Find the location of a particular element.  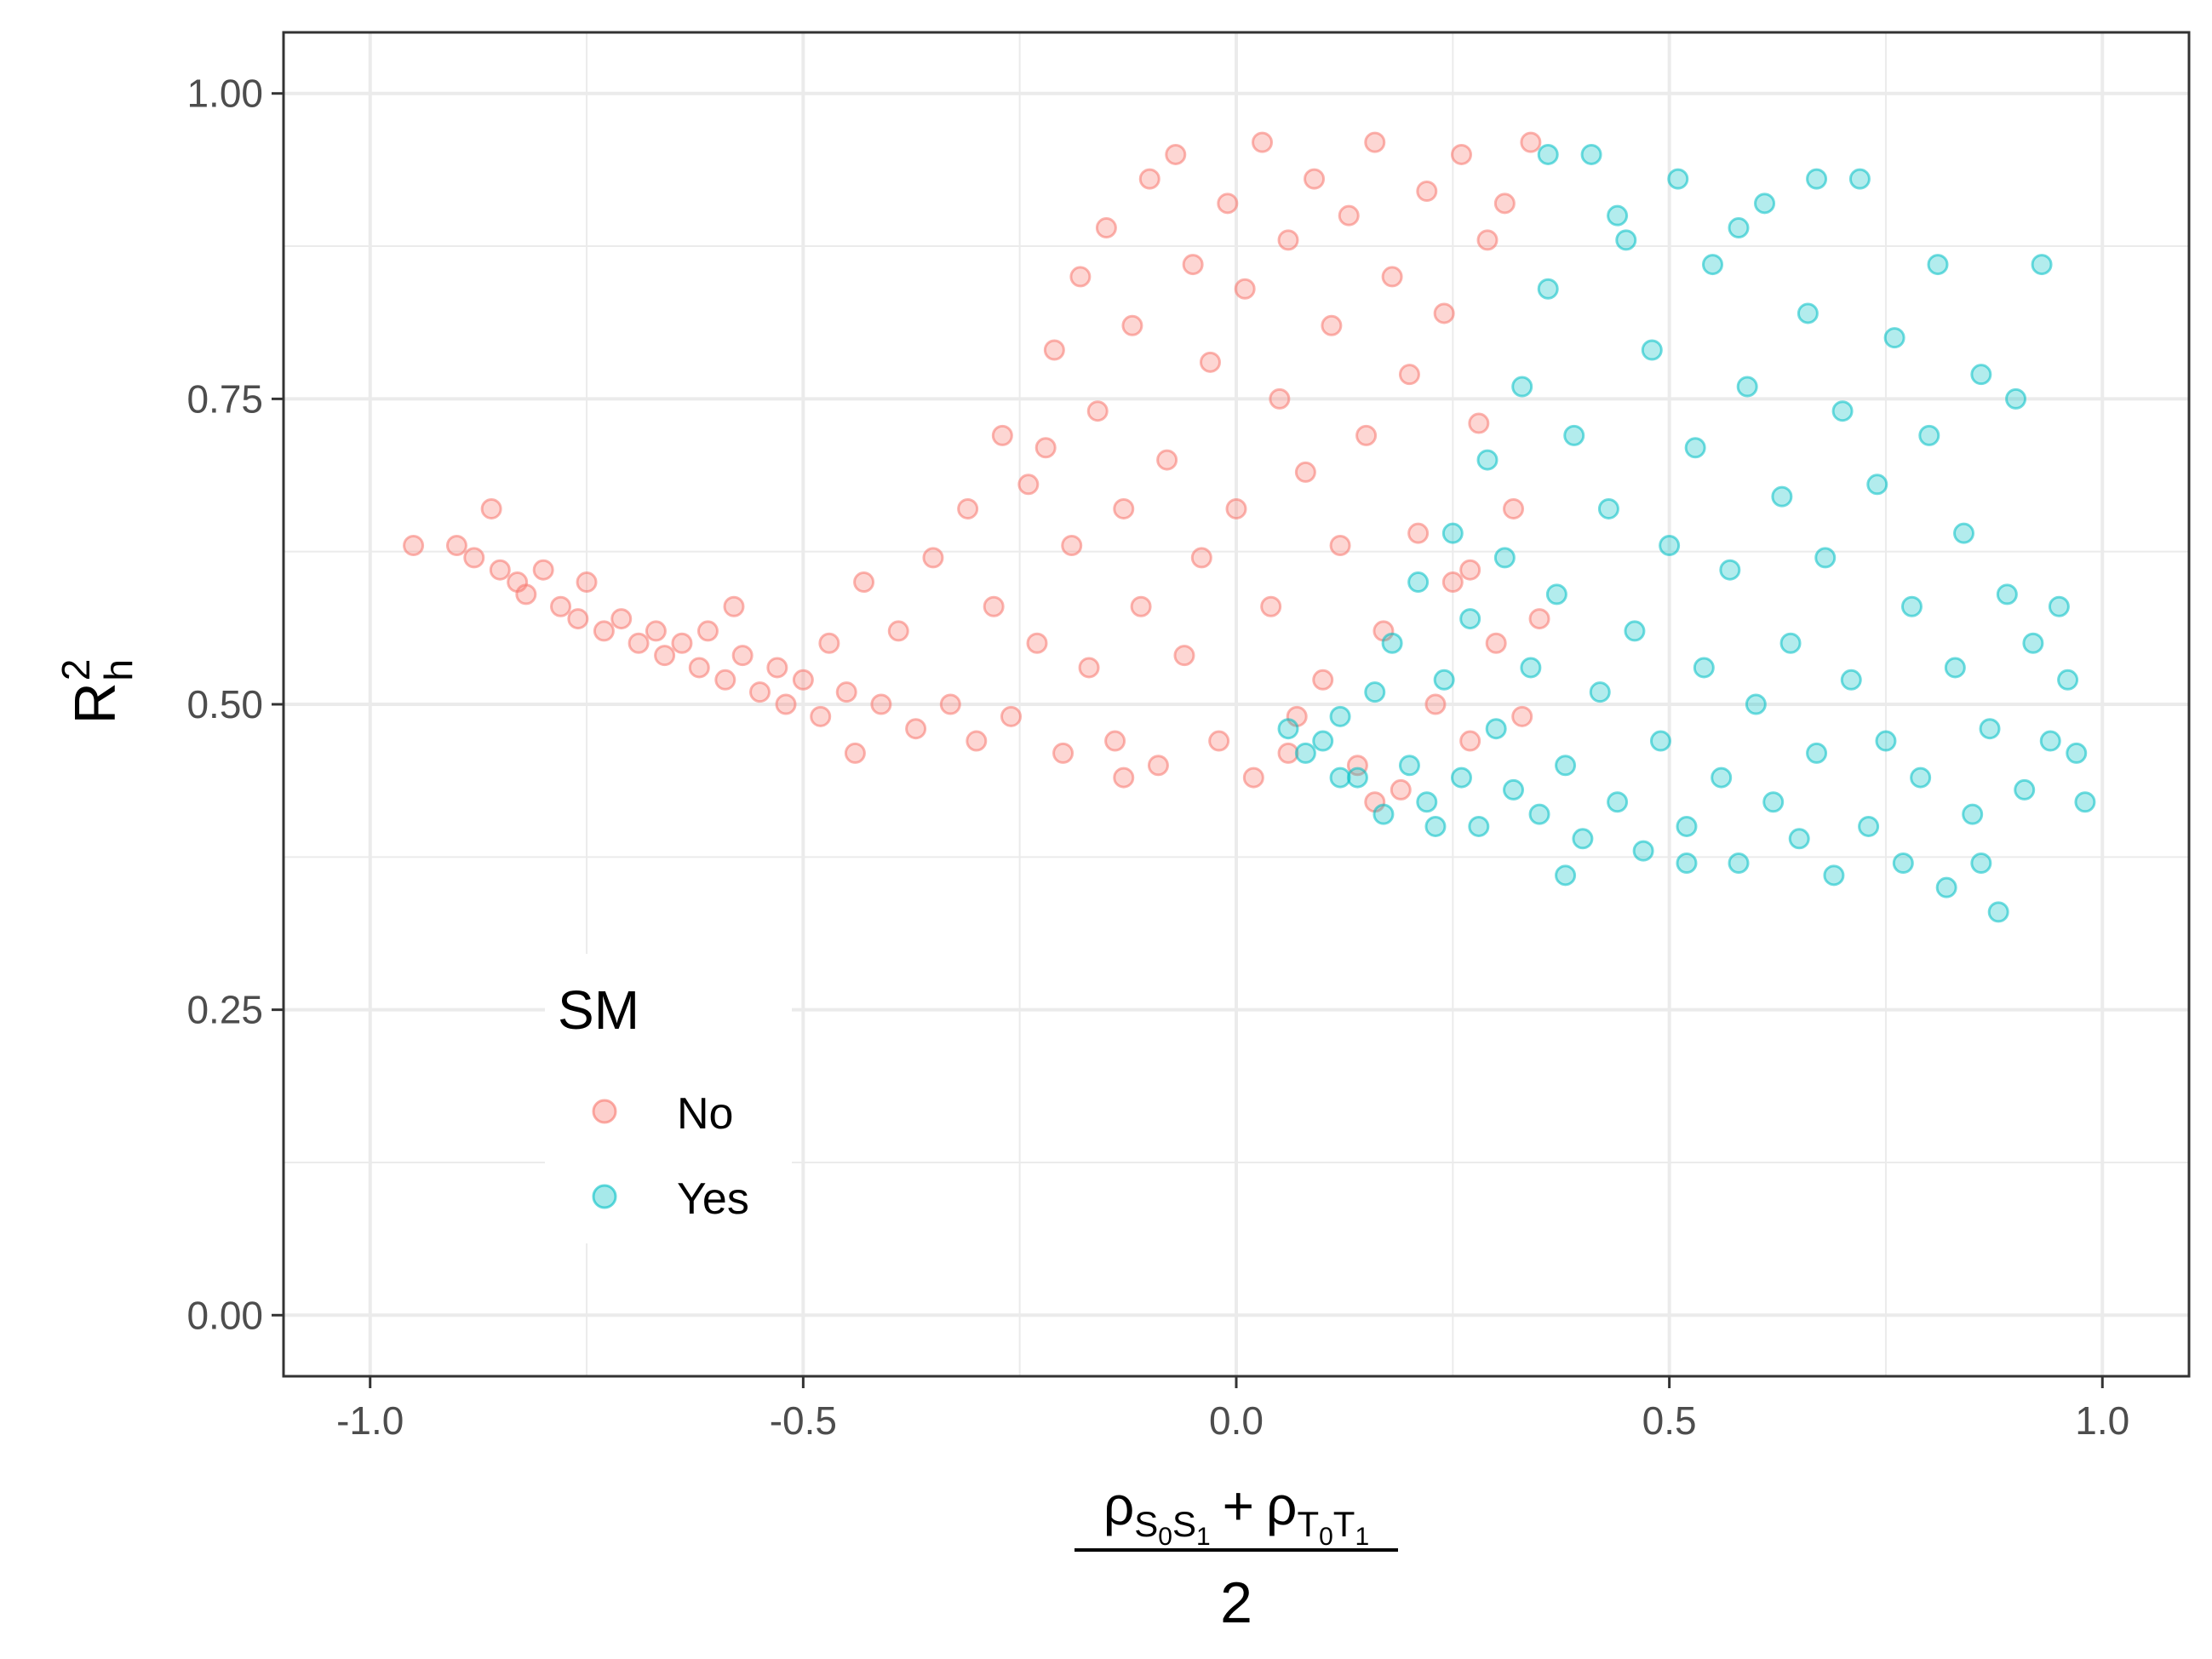

y-axis: 0.00 0.25 0.50 0.75 1.00 is located at coordinates (235, 704).